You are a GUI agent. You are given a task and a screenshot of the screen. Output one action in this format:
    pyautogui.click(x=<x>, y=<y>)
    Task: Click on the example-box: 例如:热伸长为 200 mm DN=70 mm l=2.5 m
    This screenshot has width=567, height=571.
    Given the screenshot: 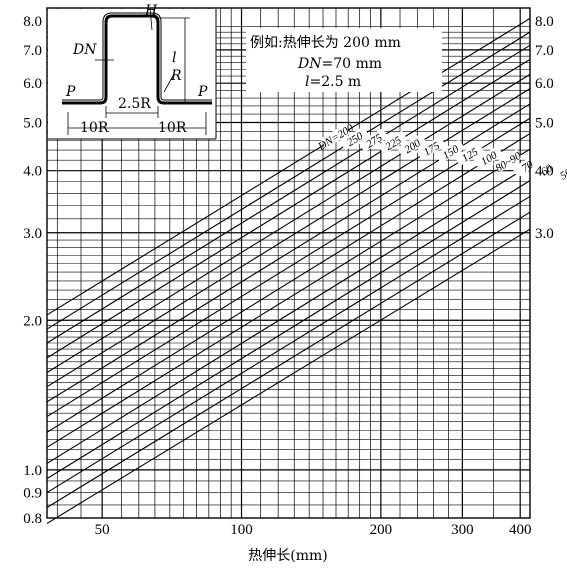 What is the action you would take?
    pyautogui.click(x=344, y=60)
    